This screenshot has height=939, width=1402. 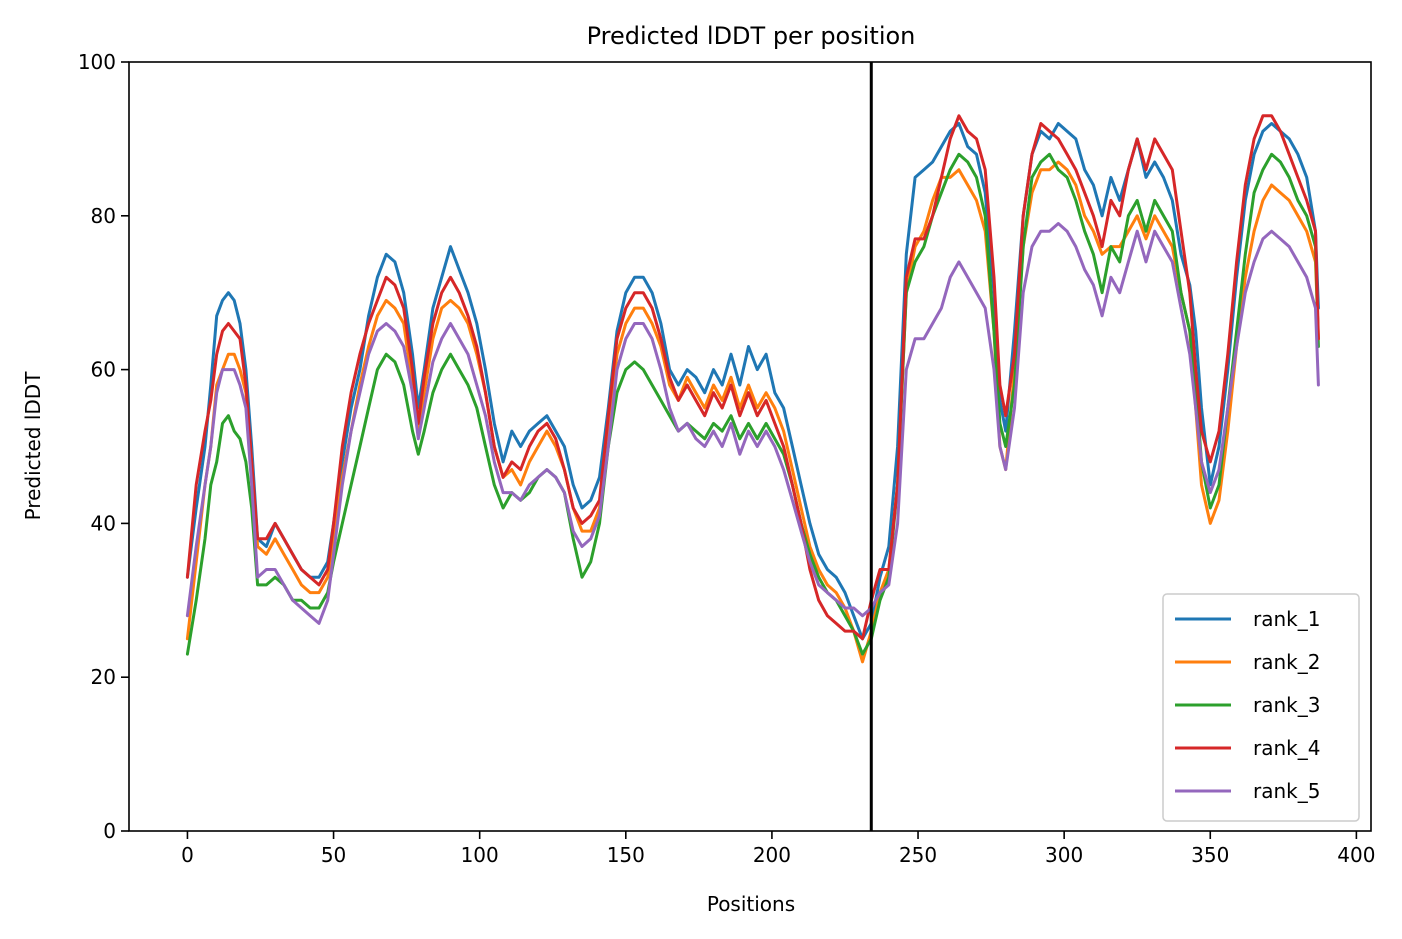 What do you see at coordinates (103, 446) in the screenshot?
I see `y-axis-ticks: 0 20 40 60 80 100` at bounding box center [103, 446].